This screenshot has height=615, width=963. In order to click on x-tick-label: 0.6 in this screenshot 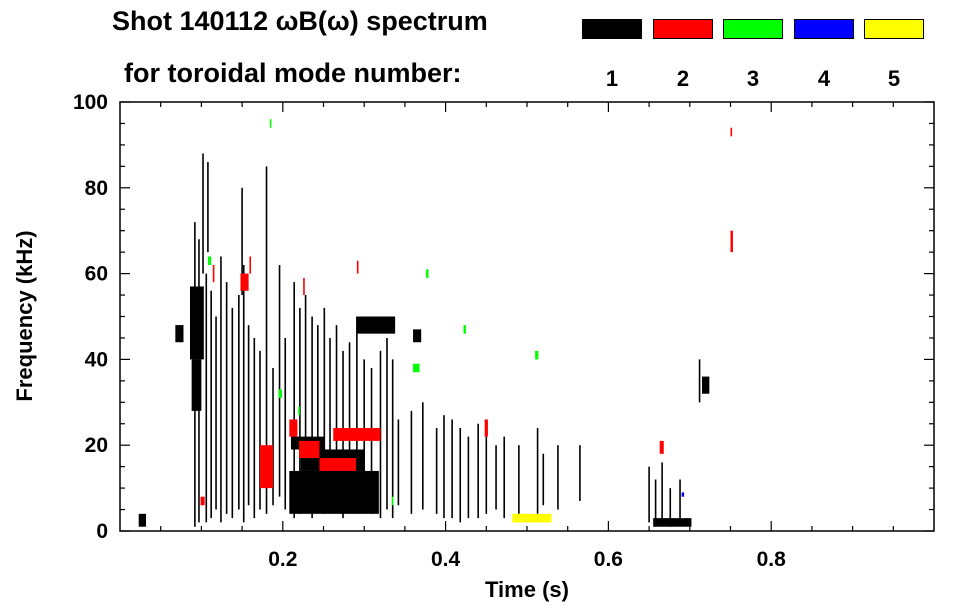, I will do `click(608, 559)`.